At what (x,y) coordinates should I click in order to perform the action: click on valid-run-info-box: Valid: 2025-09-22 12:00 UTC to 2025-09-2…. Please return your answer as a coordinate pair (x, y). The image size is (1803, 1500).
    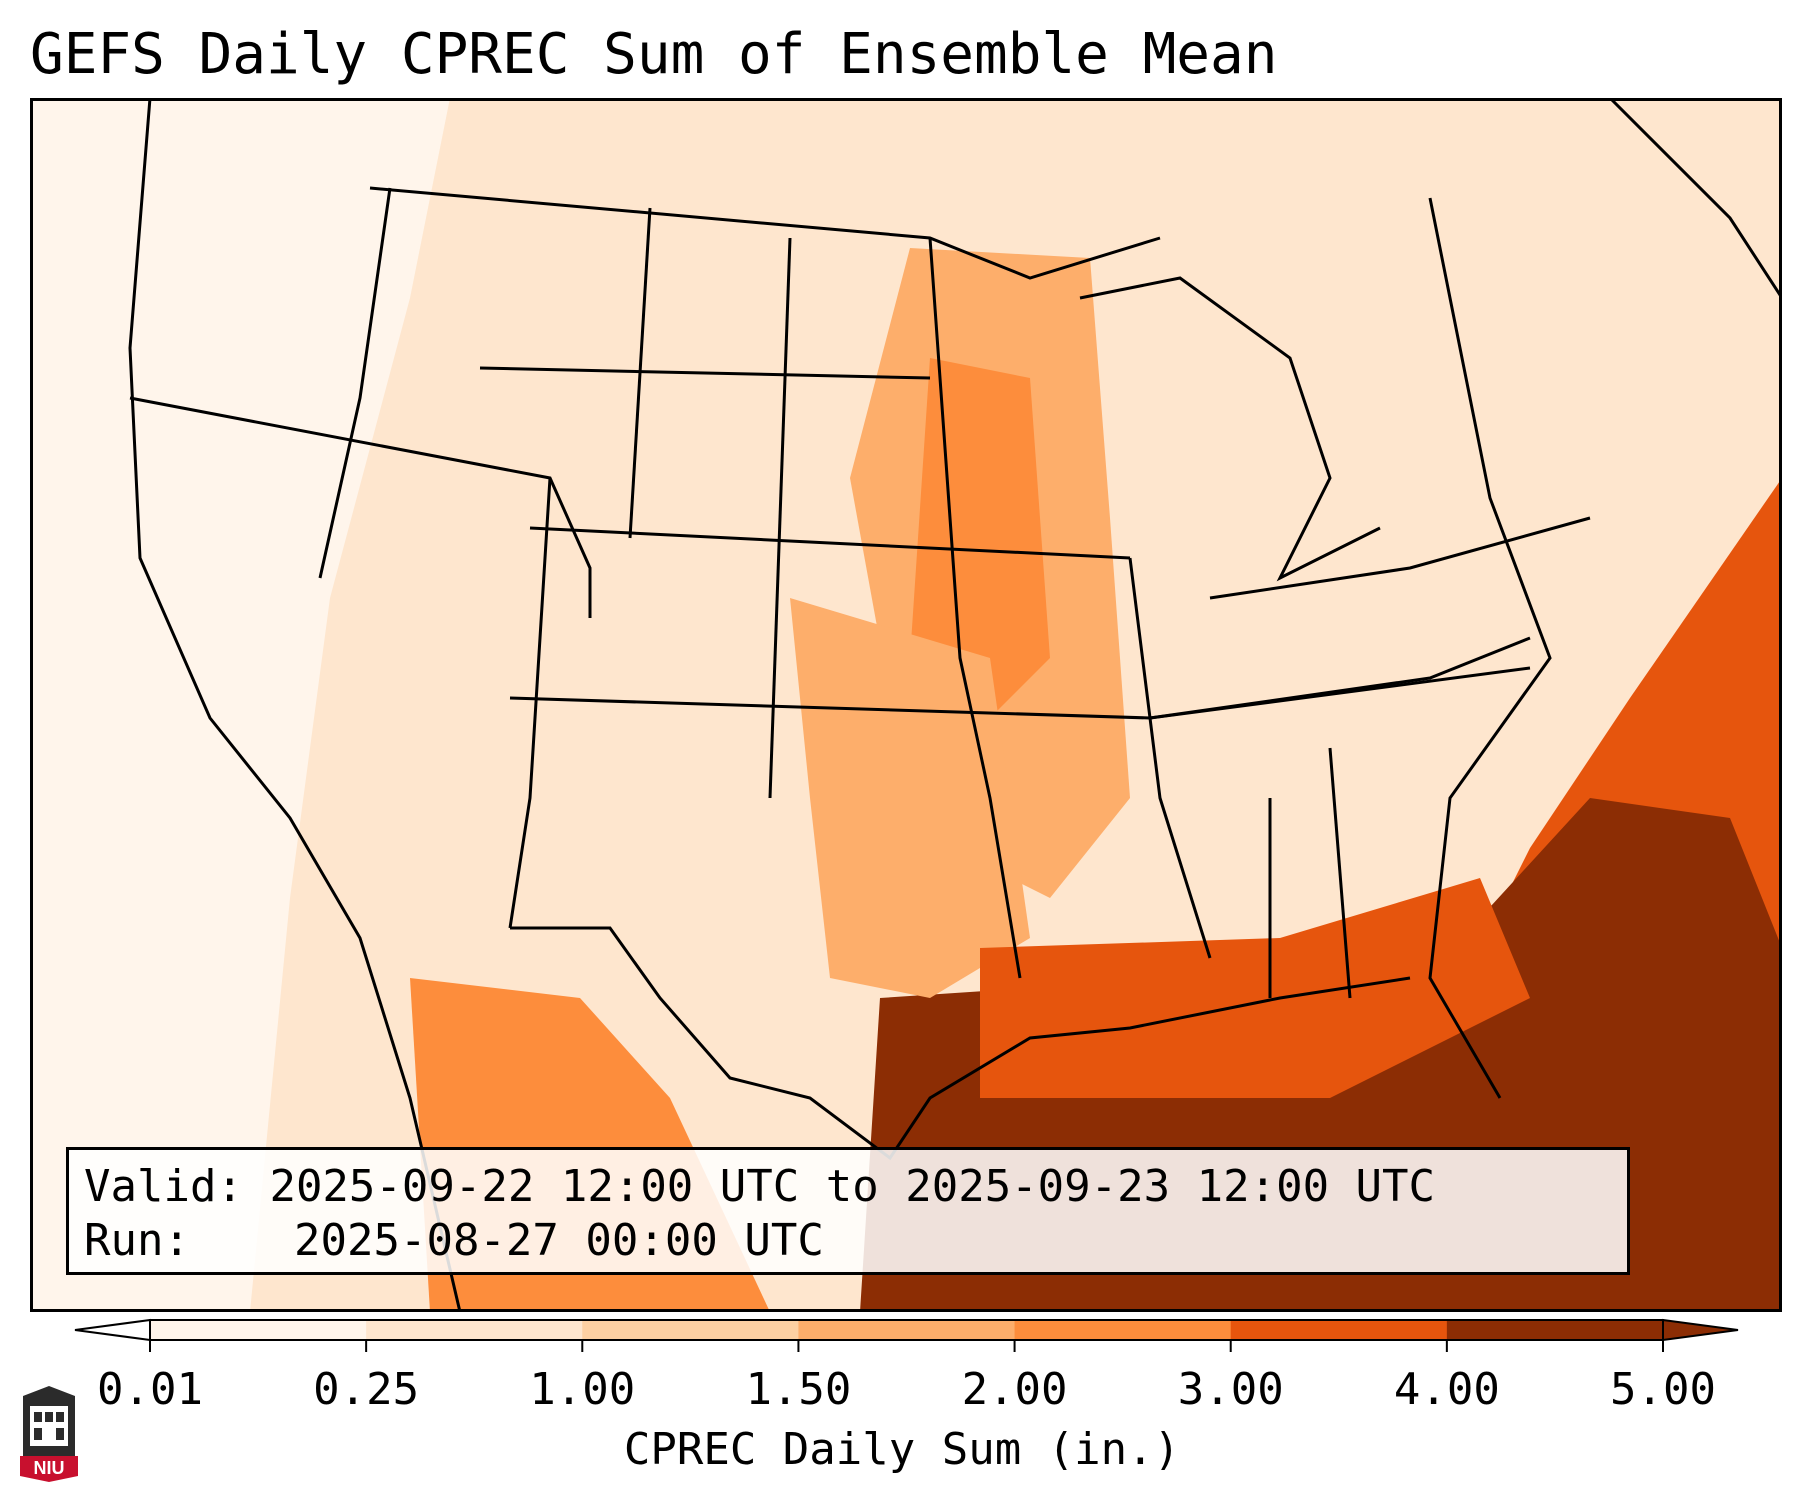
    Looking at the image, I should click on (848, 1211).